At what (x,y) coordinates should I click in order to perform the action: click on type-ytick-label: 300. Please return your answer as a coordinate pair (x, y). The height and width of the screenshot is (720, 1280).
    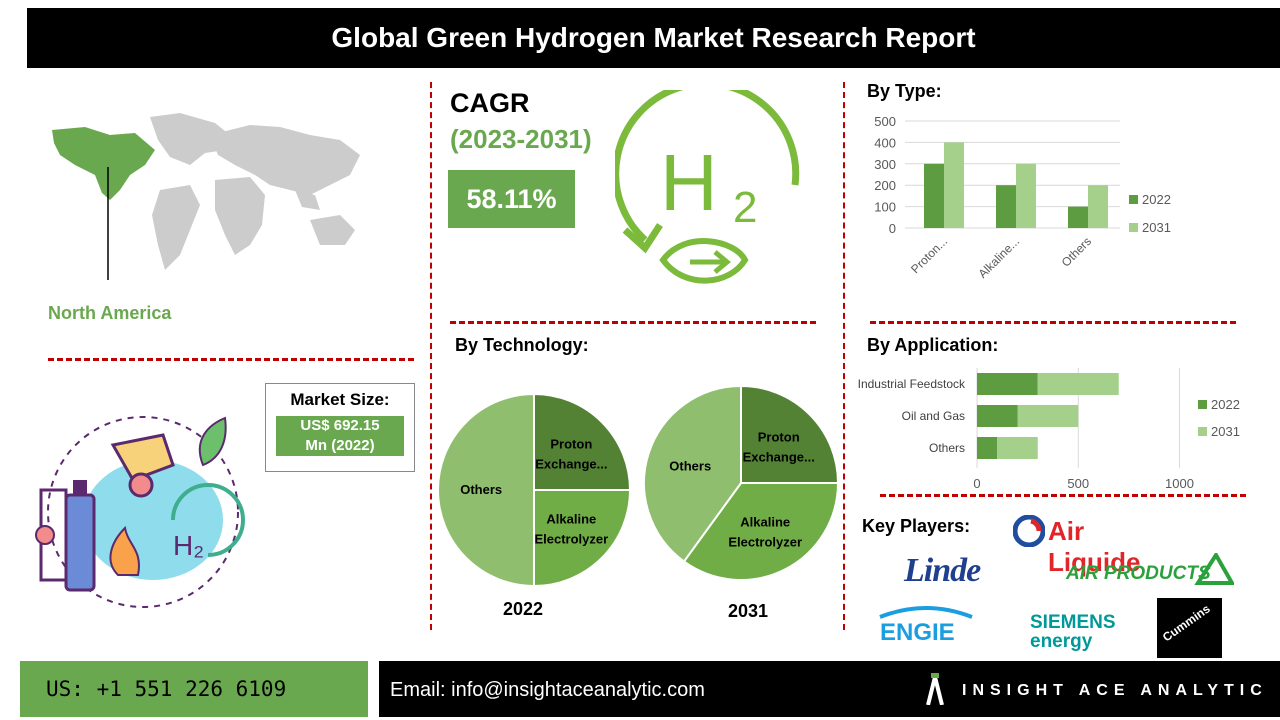
    Looking at the image, I should click on (885, 164).